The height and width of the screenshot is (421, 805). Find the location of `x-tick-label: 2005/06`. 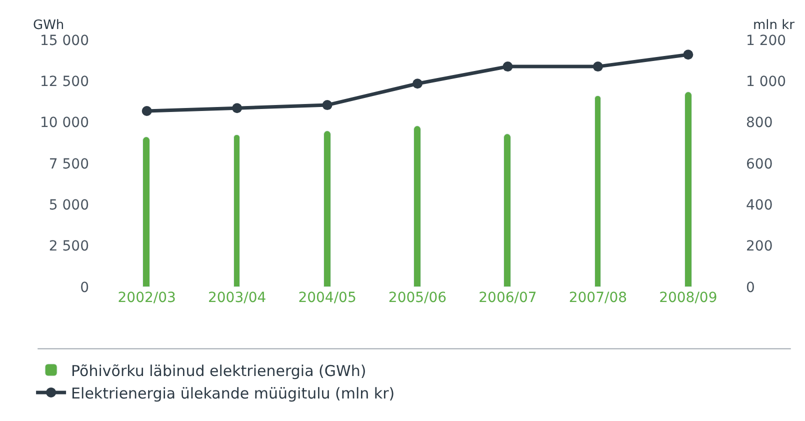

x-tick-label: 2005/06 is located at coordinates (417, 298).